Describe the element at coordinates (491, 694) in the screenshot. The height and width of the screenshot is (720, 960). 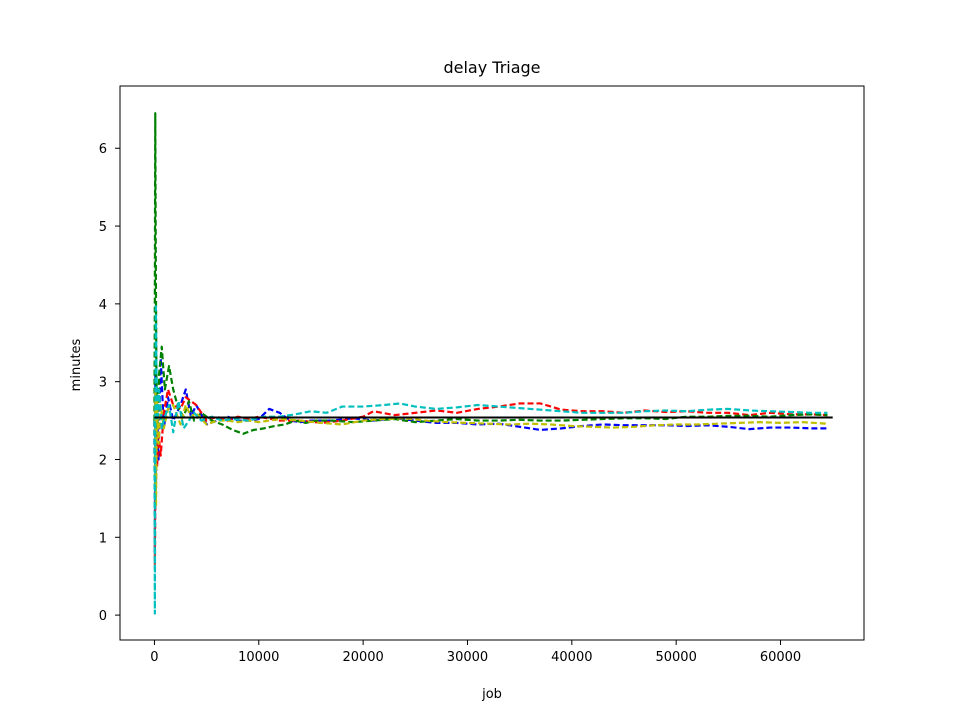
I see `x-axis-label: job` at that location.